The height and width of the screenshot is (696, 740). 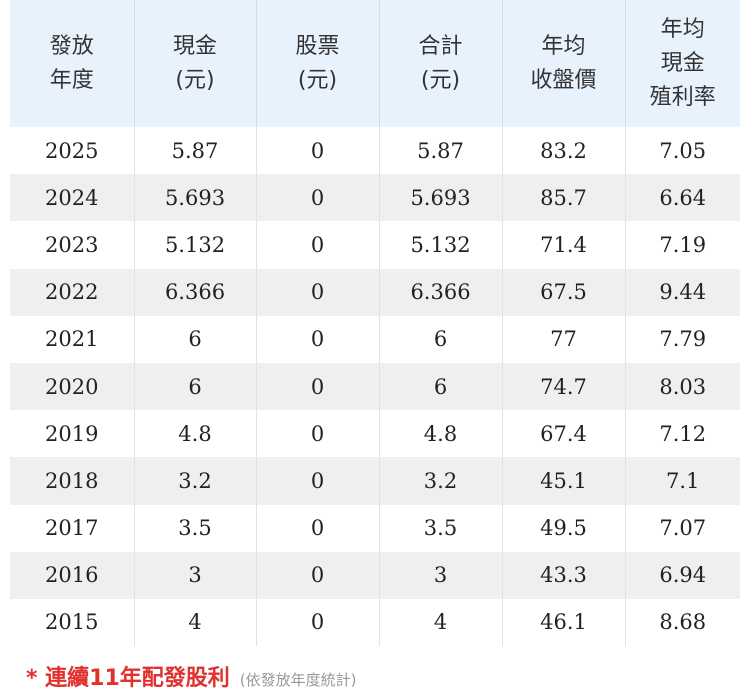 I want to click on cell-year: 2024, so click(x=72, y=198).